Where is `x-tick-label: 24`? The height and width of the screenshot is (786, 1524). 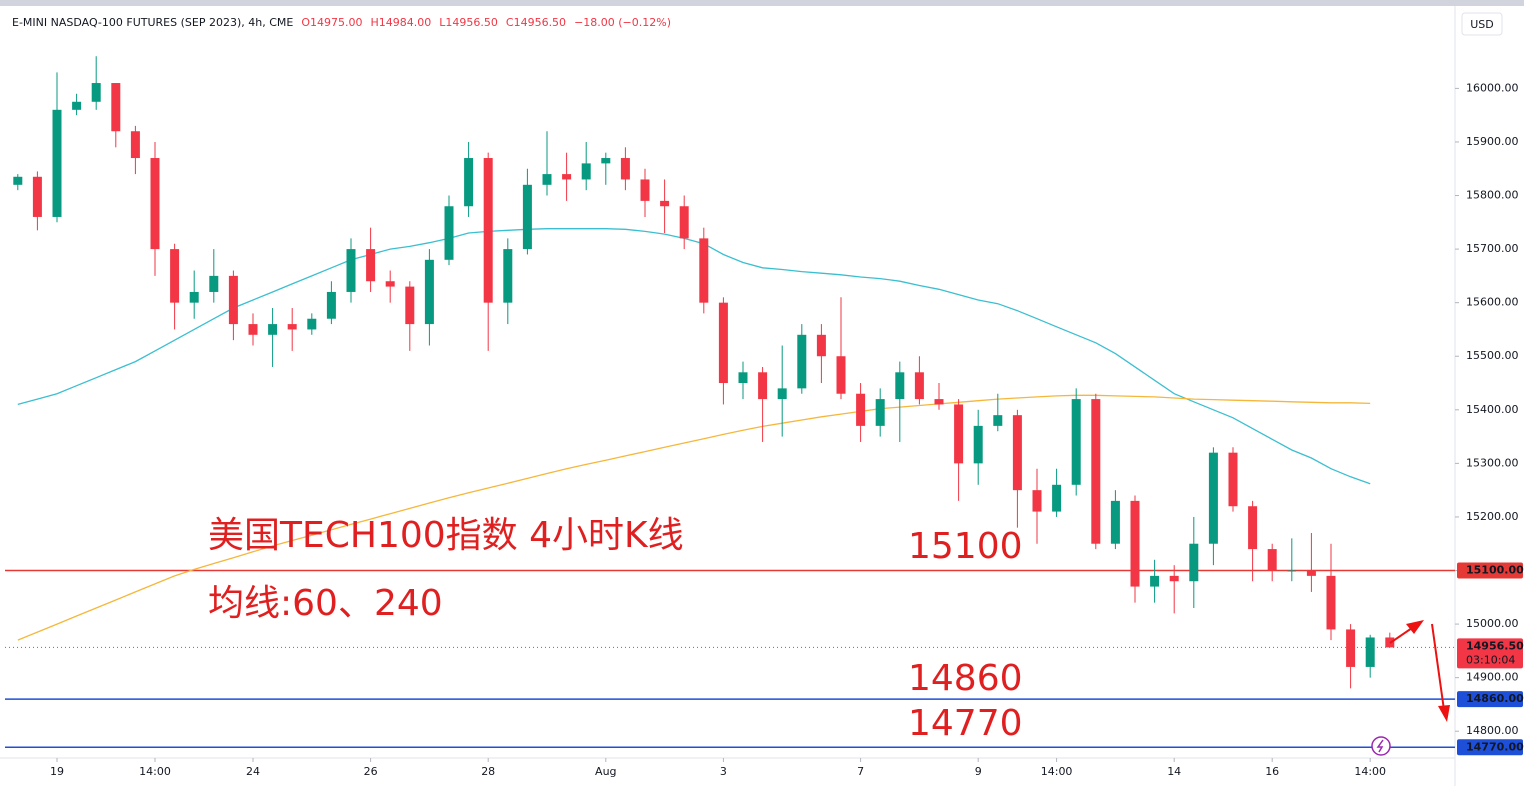
x-tick-label: 24 is located at coordinates (253, 771).